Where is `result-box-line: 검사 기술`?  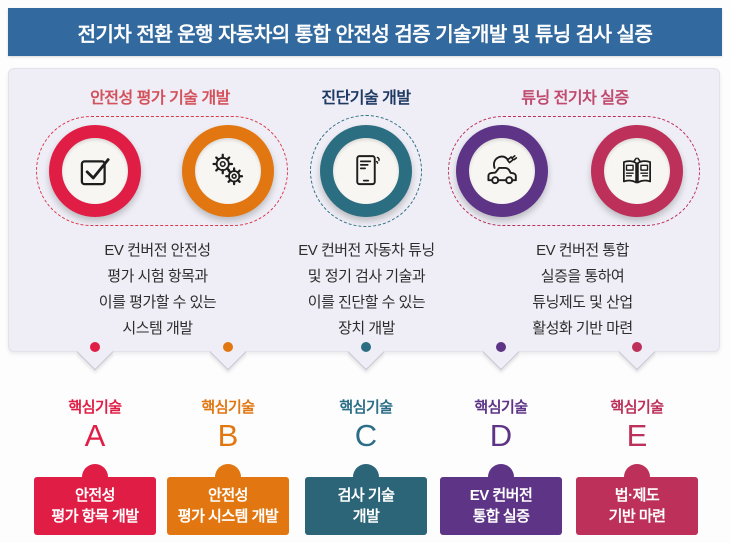 result-box-line: 검사 기술 is located at coordinates (366, 495).